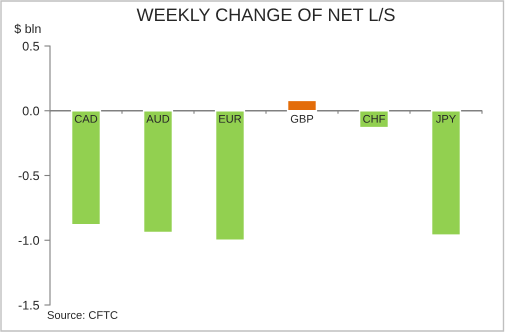 The height and width of the screenshot is (332, 505). What do you see at coordinates (374, 118) in the screenshot?
I see `x-tick-label: CHF` at bounding box center [374, 118].